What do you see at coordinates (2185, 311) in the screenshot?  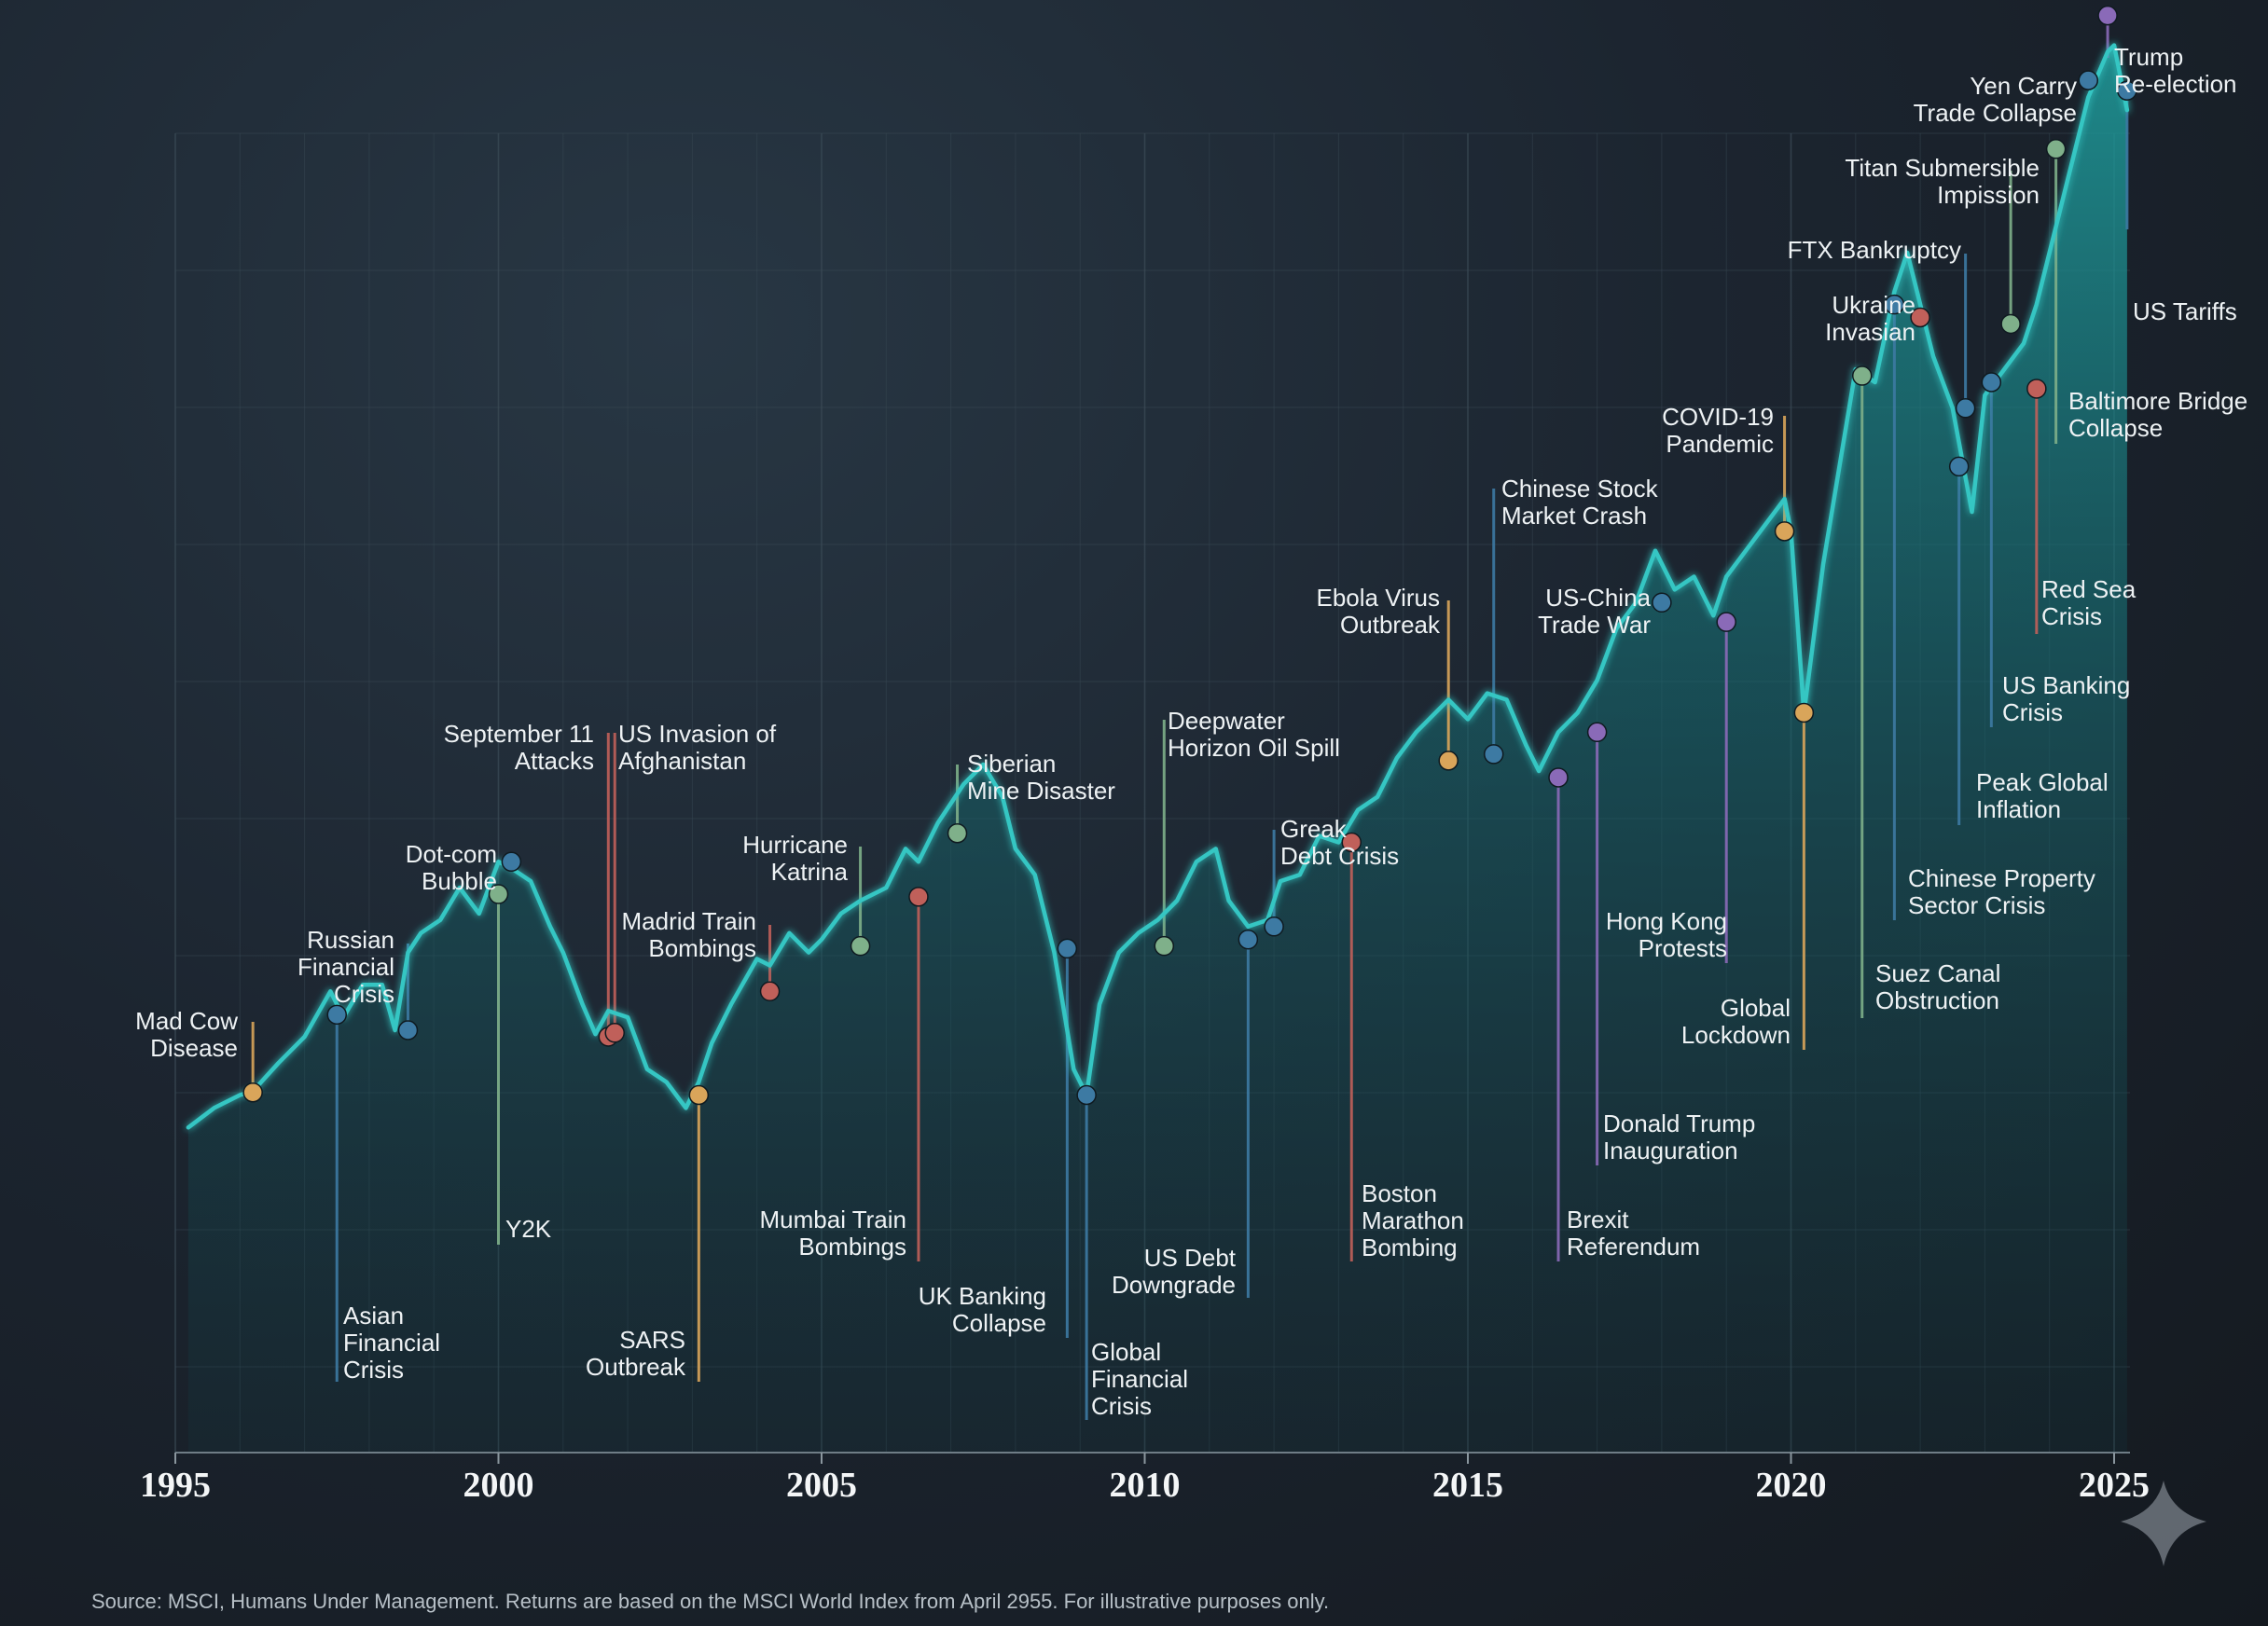 I see `event-label-us-tariffs: US Tariffs` at bounding box center [2185, 311].